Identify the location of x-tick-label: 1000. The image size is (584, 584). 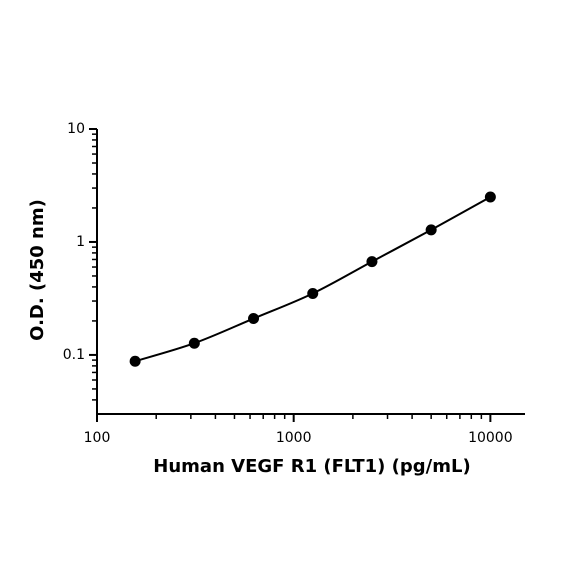
(294, 438).